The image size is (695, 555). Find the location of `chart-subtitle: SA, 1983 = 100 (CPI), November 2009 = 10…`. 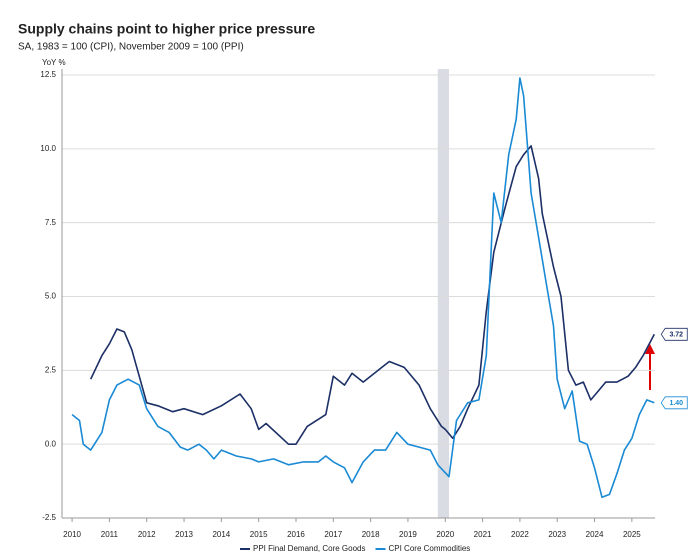

chart-subtitle: SA, 1983 = 100 (CPI), November 2009 = 10… is located at coordinates (131, 47).